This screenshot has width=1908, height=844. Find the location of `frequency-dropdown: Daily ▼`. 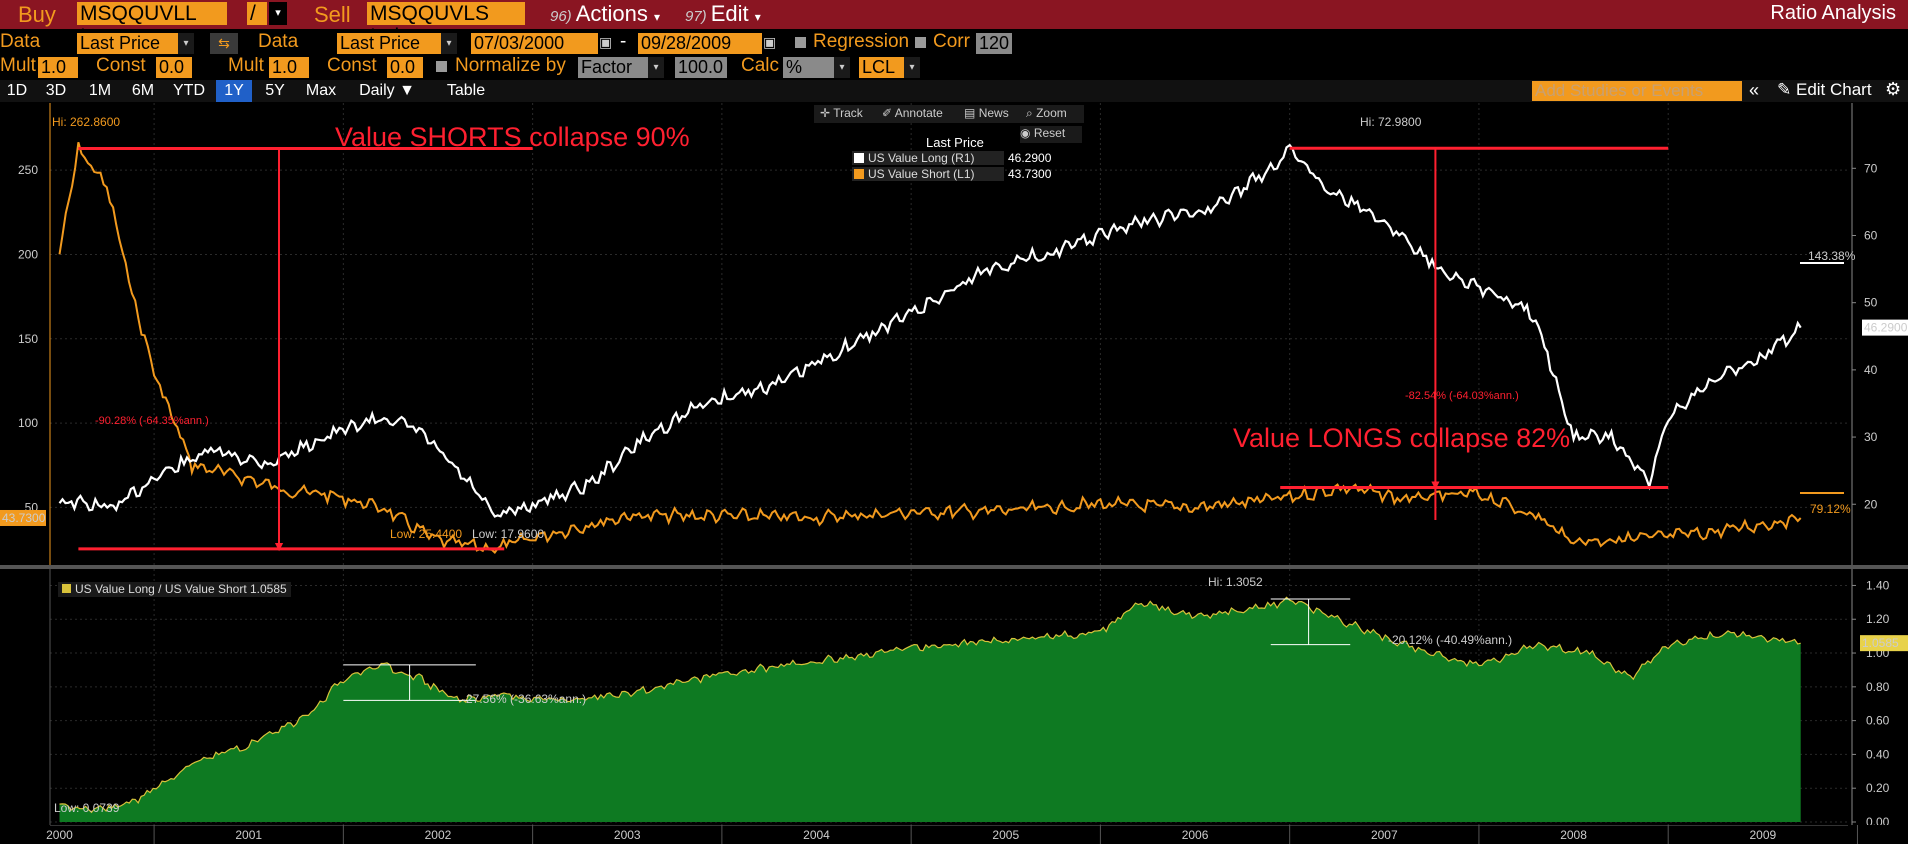

frequency-dropdown: Daily ▼ is located at coordinates (387, 91).